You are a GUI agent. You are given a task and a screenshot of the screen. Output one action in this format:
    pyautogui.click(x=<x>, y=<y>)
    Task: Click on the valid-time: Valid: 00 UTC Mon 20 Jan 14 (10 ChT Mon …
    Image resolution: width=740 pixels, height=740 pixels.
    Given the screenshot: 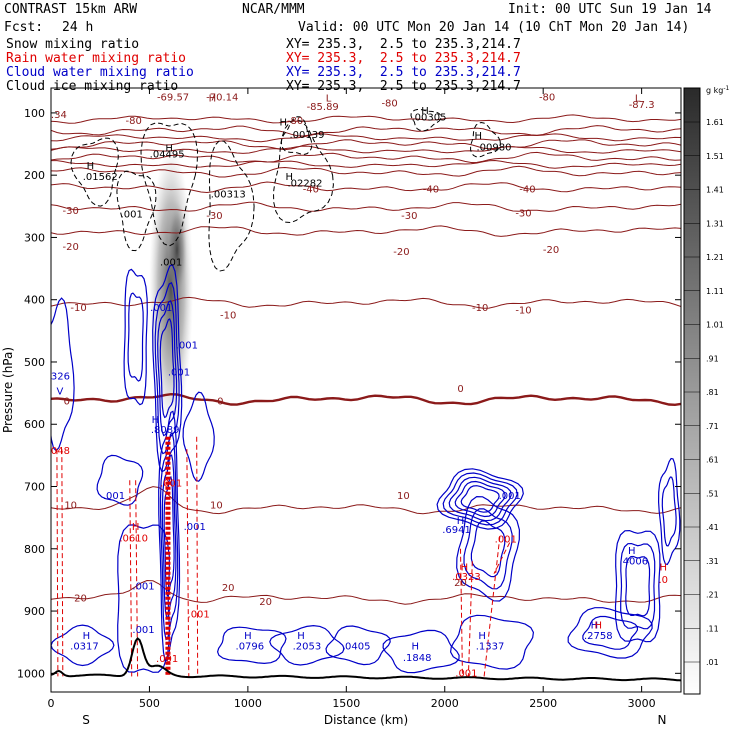 What is the action you would take?
    pyautogui.click(x=494, y=27)
    